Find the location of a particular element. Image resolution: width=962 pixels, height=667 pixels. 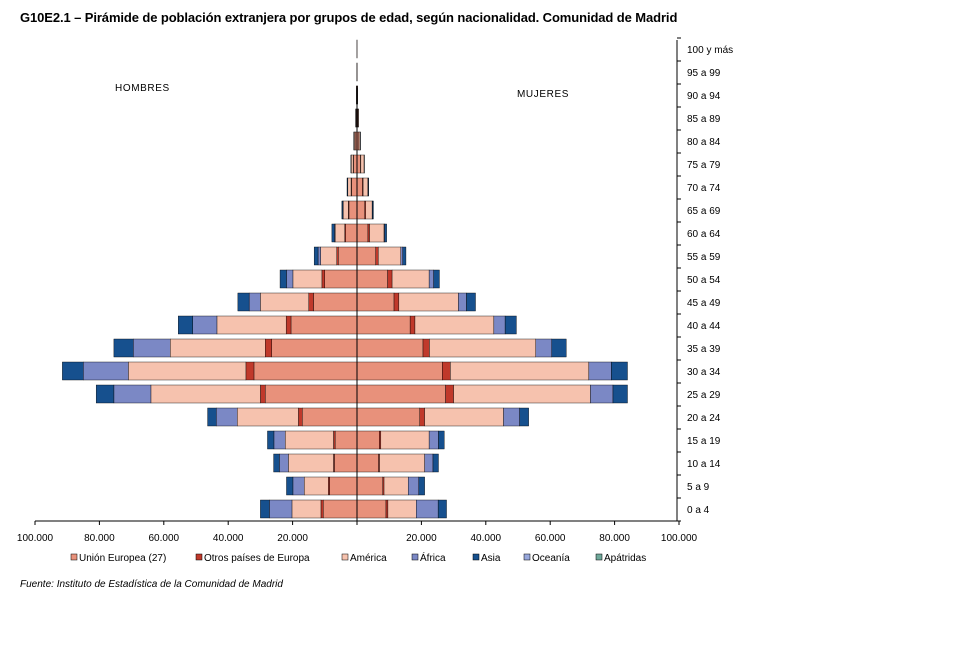

bar-men-10-a-14-s4 is located at coordinates (276, 463).